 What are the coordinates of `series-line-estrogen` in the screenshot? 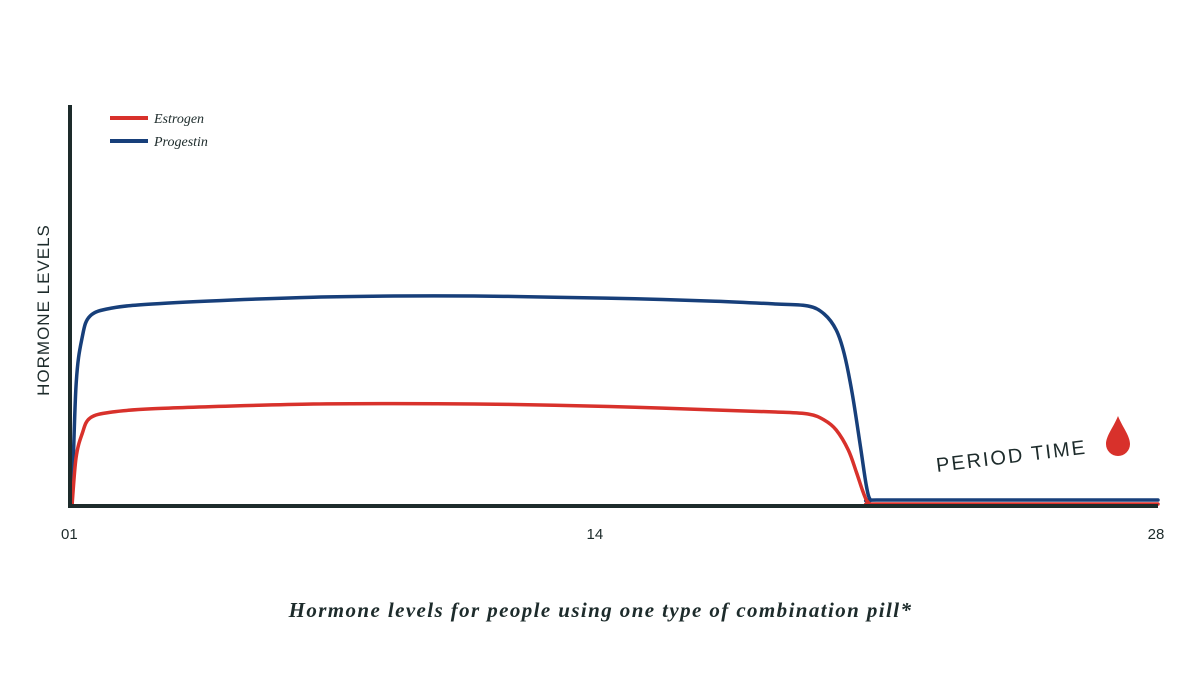 It's located at (615, 454).